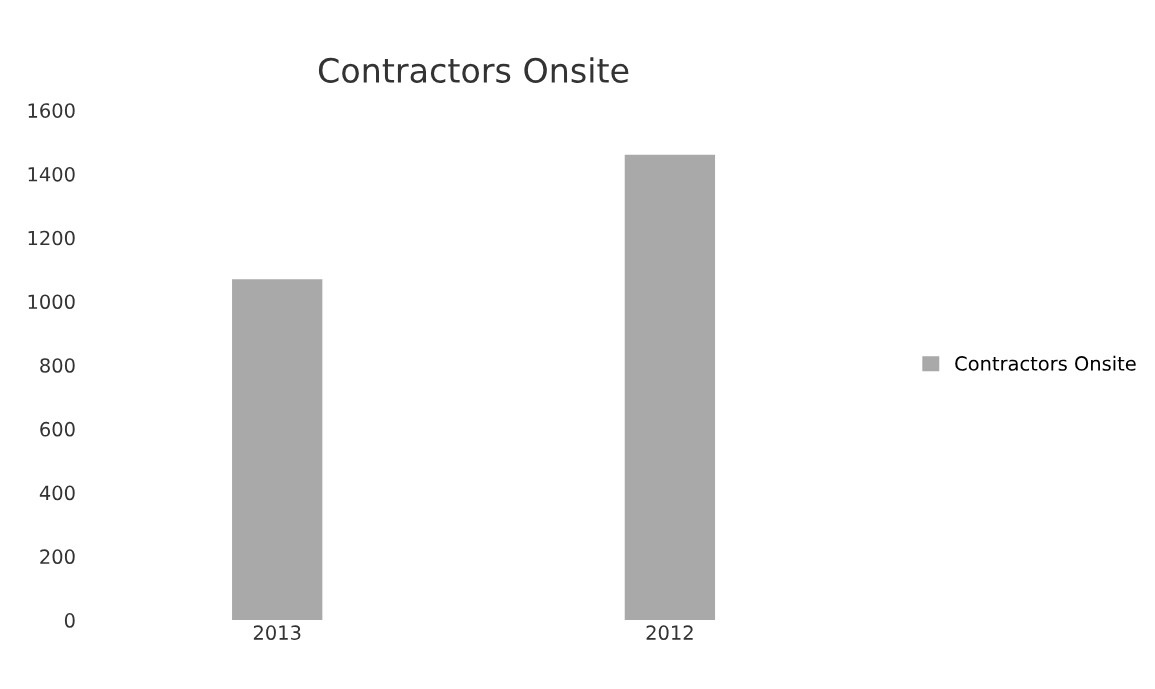  Describe the element at coordinates (51, 302) in the screenshot. I see `y-tick-label: 1000` at that location.